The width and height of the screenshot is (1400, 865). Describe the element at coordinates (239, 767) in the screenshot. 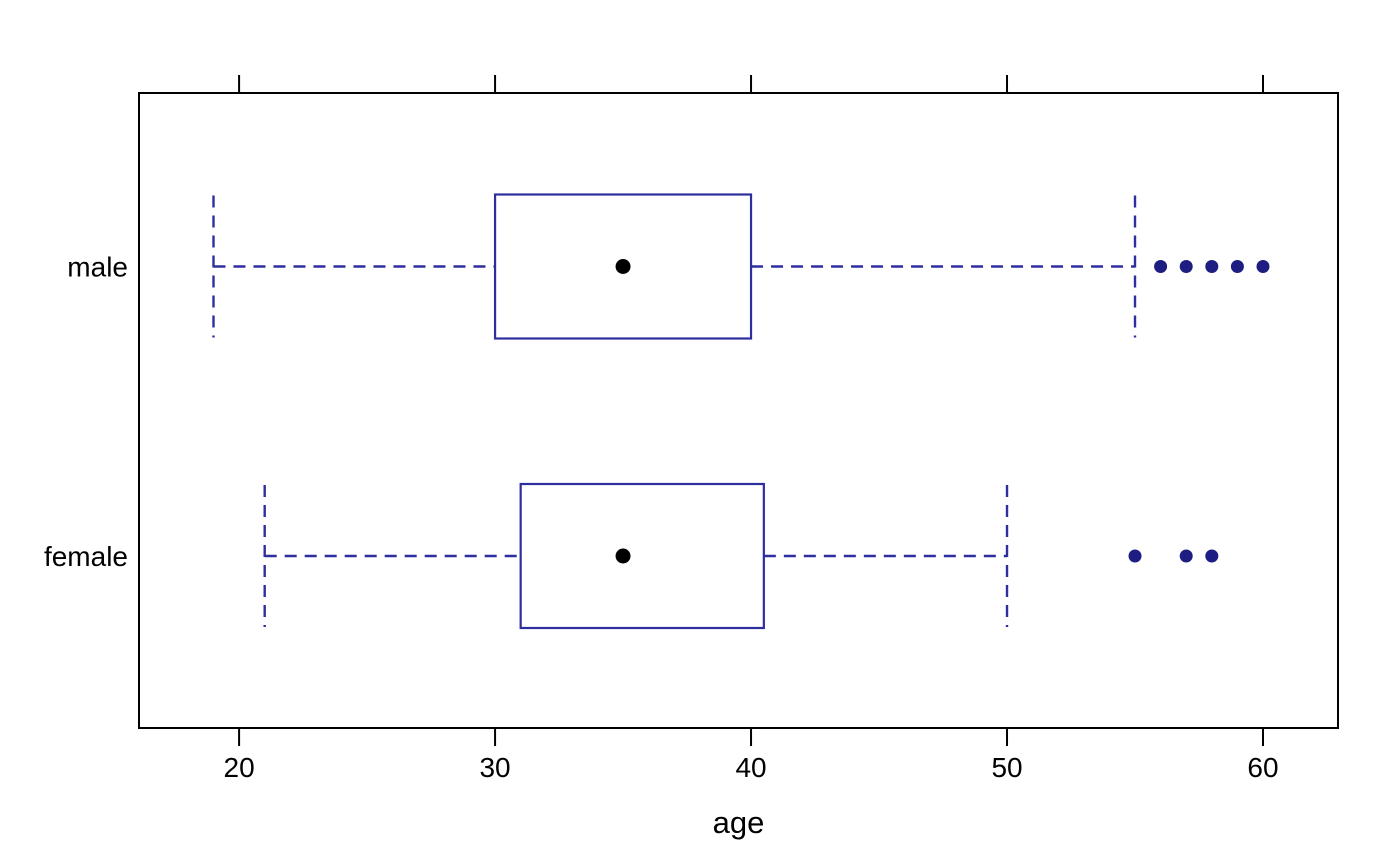

I see `x-tick-label: 20` at that location.